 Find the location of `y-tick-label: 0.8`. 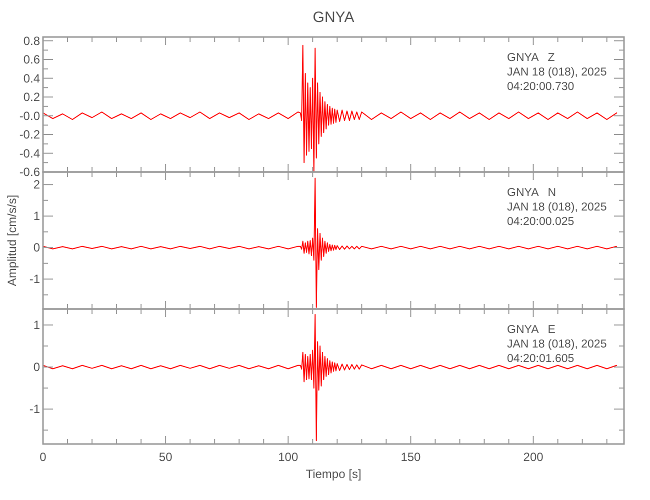

y-tick-label: 0.8 is located at coordinates (31, 41).